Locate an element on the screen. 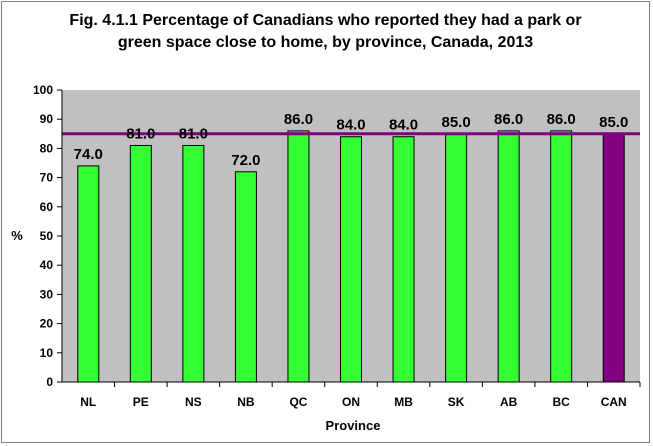 The height and width of the screenshot is (446, 653). data-label-ns: 81.0 is located at coordinates (193, 133).